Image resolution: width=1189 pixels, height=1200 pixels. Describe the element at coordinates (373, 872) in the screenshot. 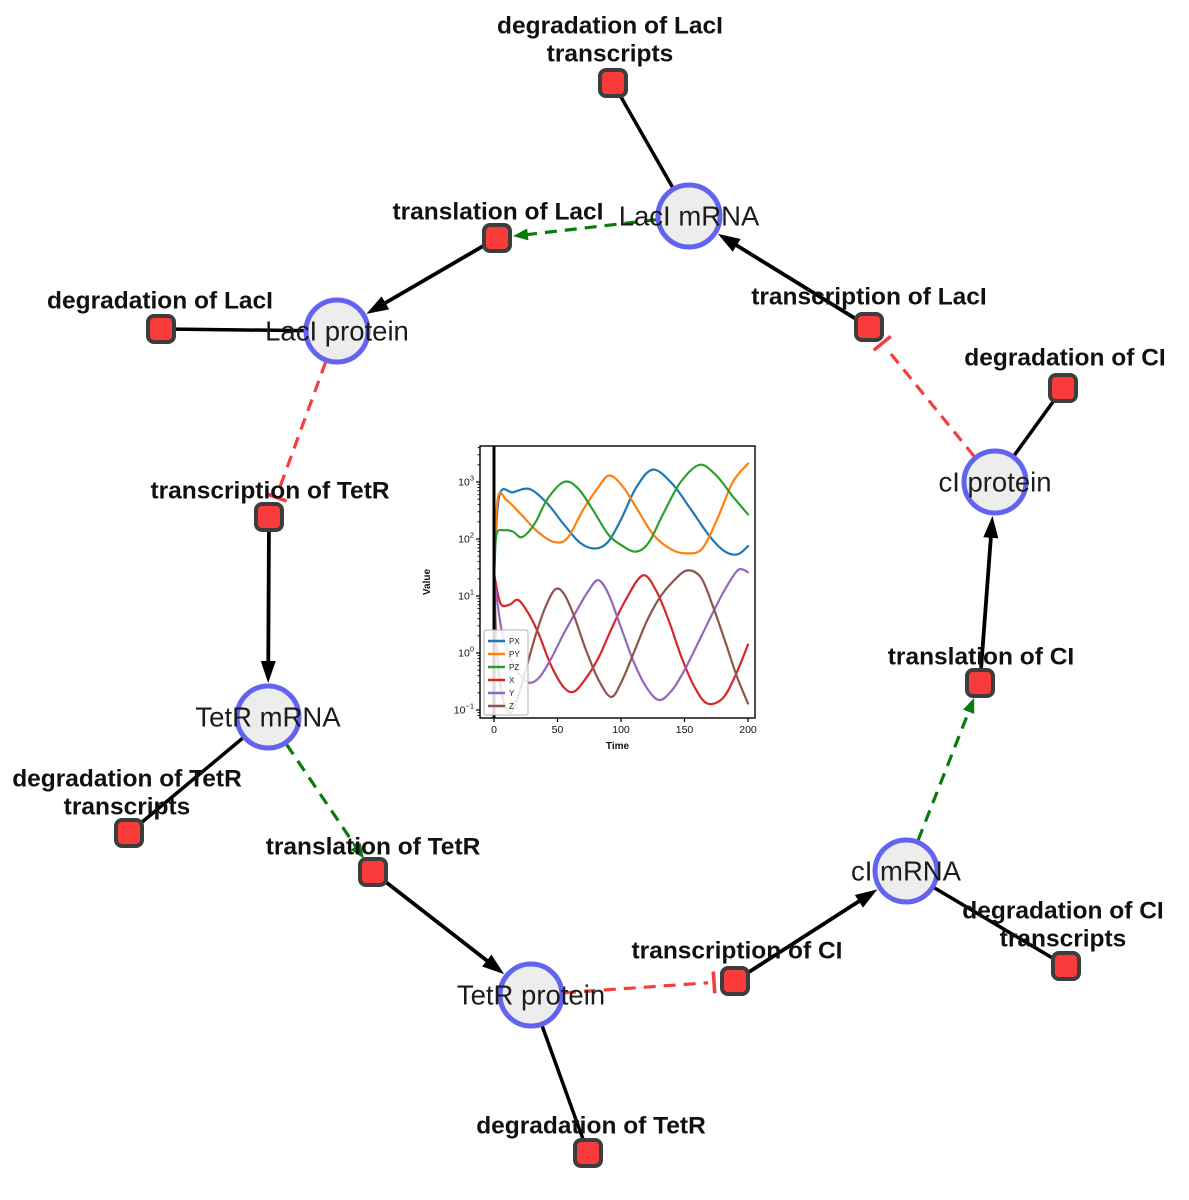

I see `reaction-node-transl_tetr` at that location.